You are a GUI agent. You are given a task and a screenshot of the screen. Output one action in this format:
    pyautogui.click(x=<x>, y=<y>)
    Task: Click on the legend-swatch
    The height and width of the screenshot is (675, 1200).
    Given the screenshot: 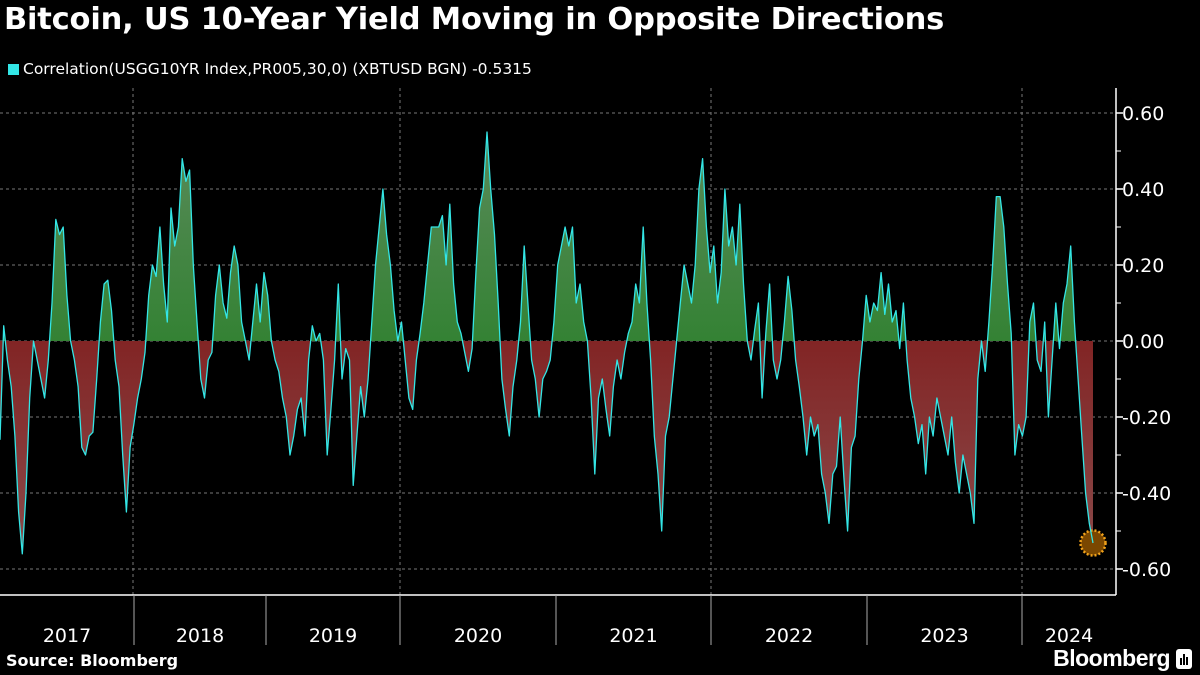 What is the action you would take?
    pyautogui.click(x=13, y=69)
    